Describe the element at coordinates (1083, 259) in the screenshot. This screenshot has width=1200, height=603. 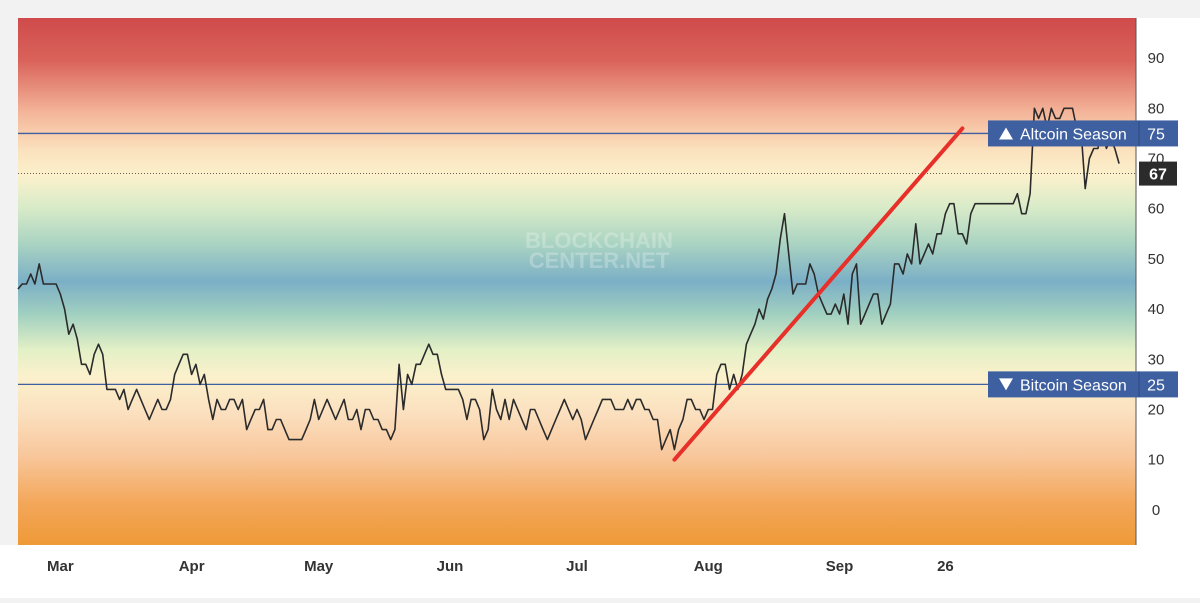
I see `level-badges: Altcoin Season 75 Bitcoin Season 25 67` at that location.